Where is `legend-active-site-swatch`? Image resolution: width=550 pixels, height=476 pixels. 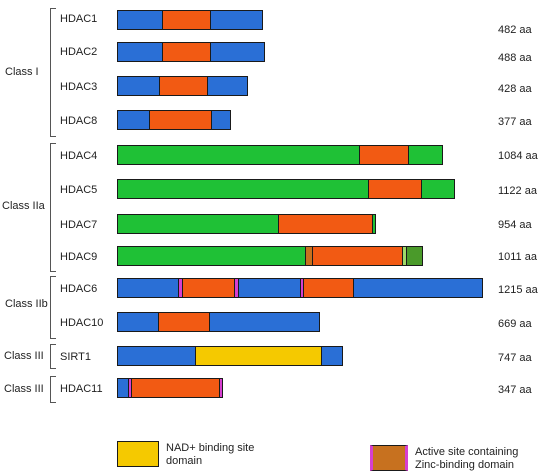 legend-active-site-swatch is located at coordinates (389, 458).